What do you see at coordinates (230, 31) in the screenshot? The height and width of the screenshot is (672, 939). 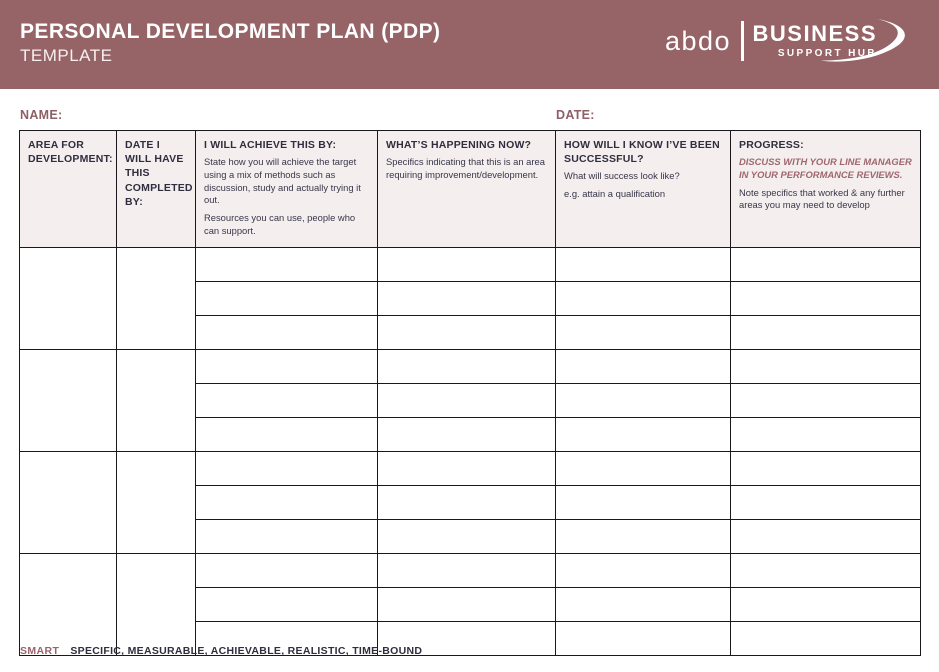 I see `page-title: PERSONAL DEVELOPMENT PLAN (PDP)` at bounding box center [230, 31].